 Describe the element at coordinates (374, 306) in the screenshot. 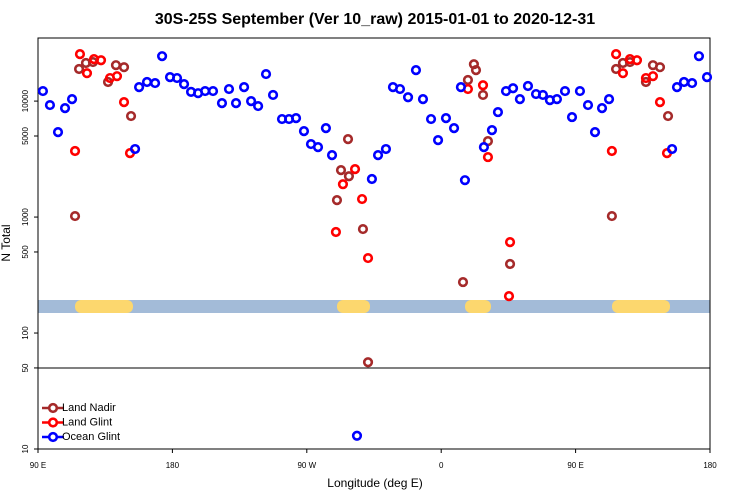

I see `surface-band` at that location.